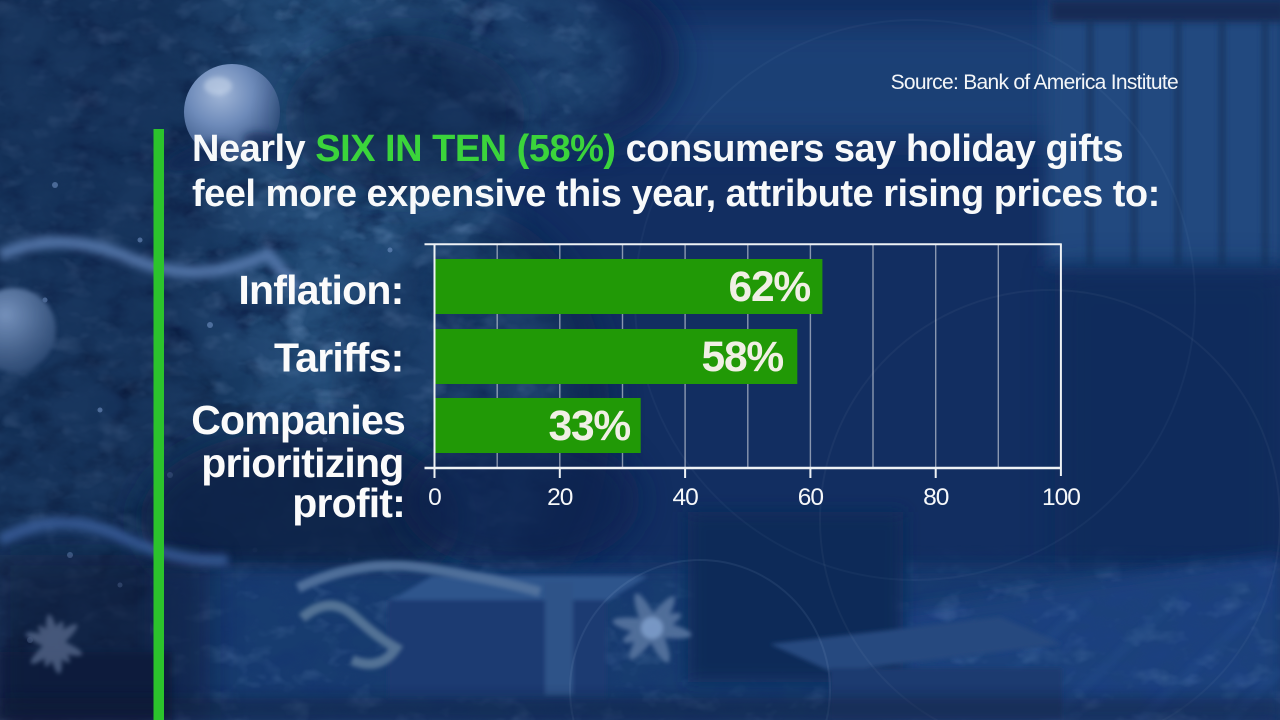  I want to click on svg-text: 33%, so click(590, 426).